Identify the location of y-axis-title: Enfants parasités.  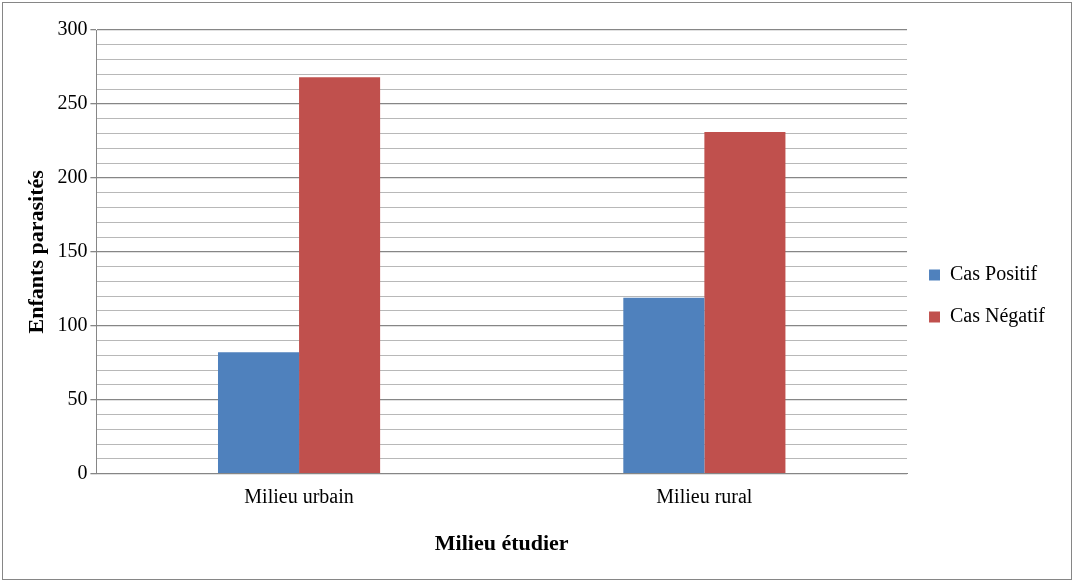
(35, 251).